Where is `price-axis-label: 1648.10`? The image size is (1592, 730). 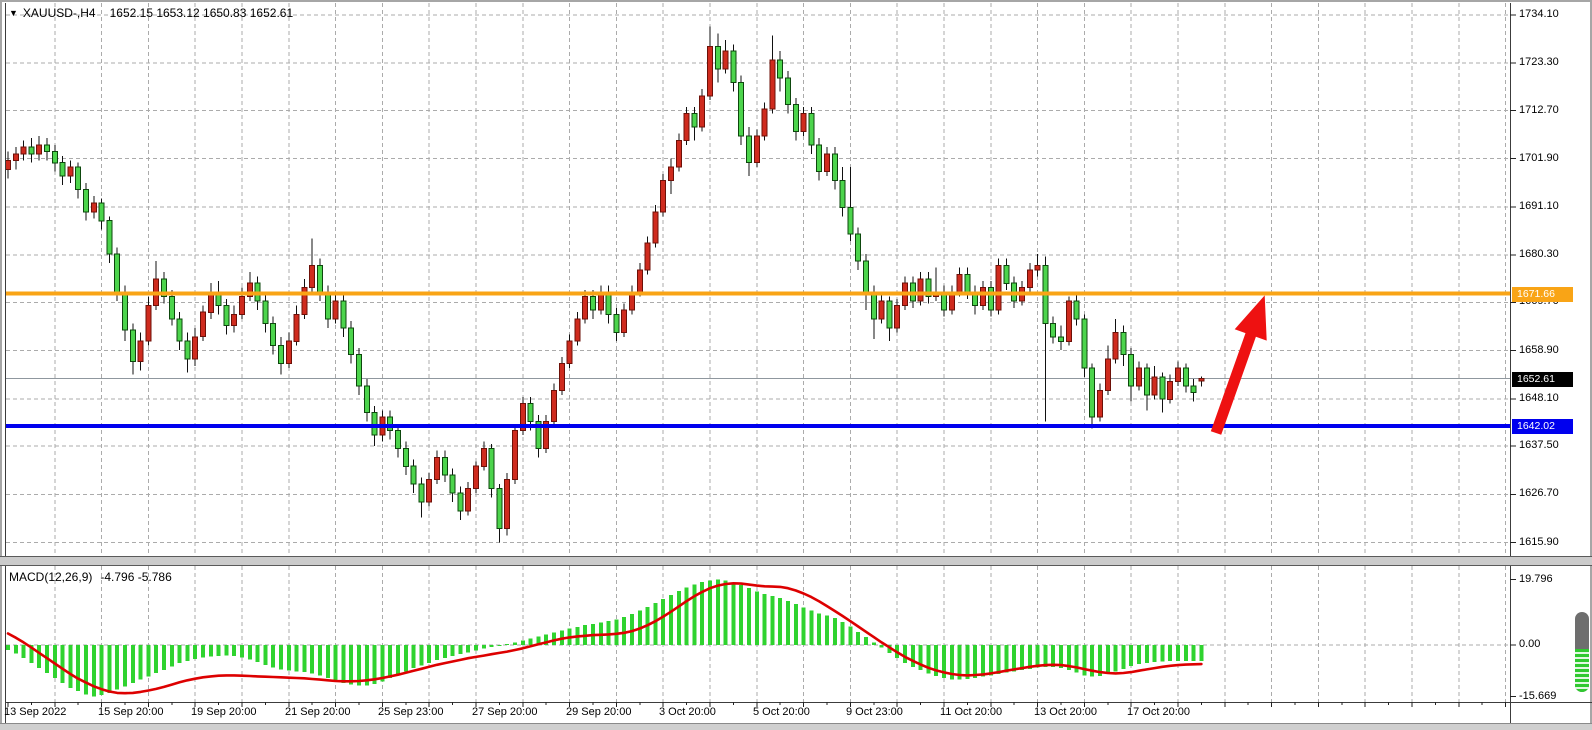 price-axis-label: 1648.10 is located at coordinates (1539, 398).